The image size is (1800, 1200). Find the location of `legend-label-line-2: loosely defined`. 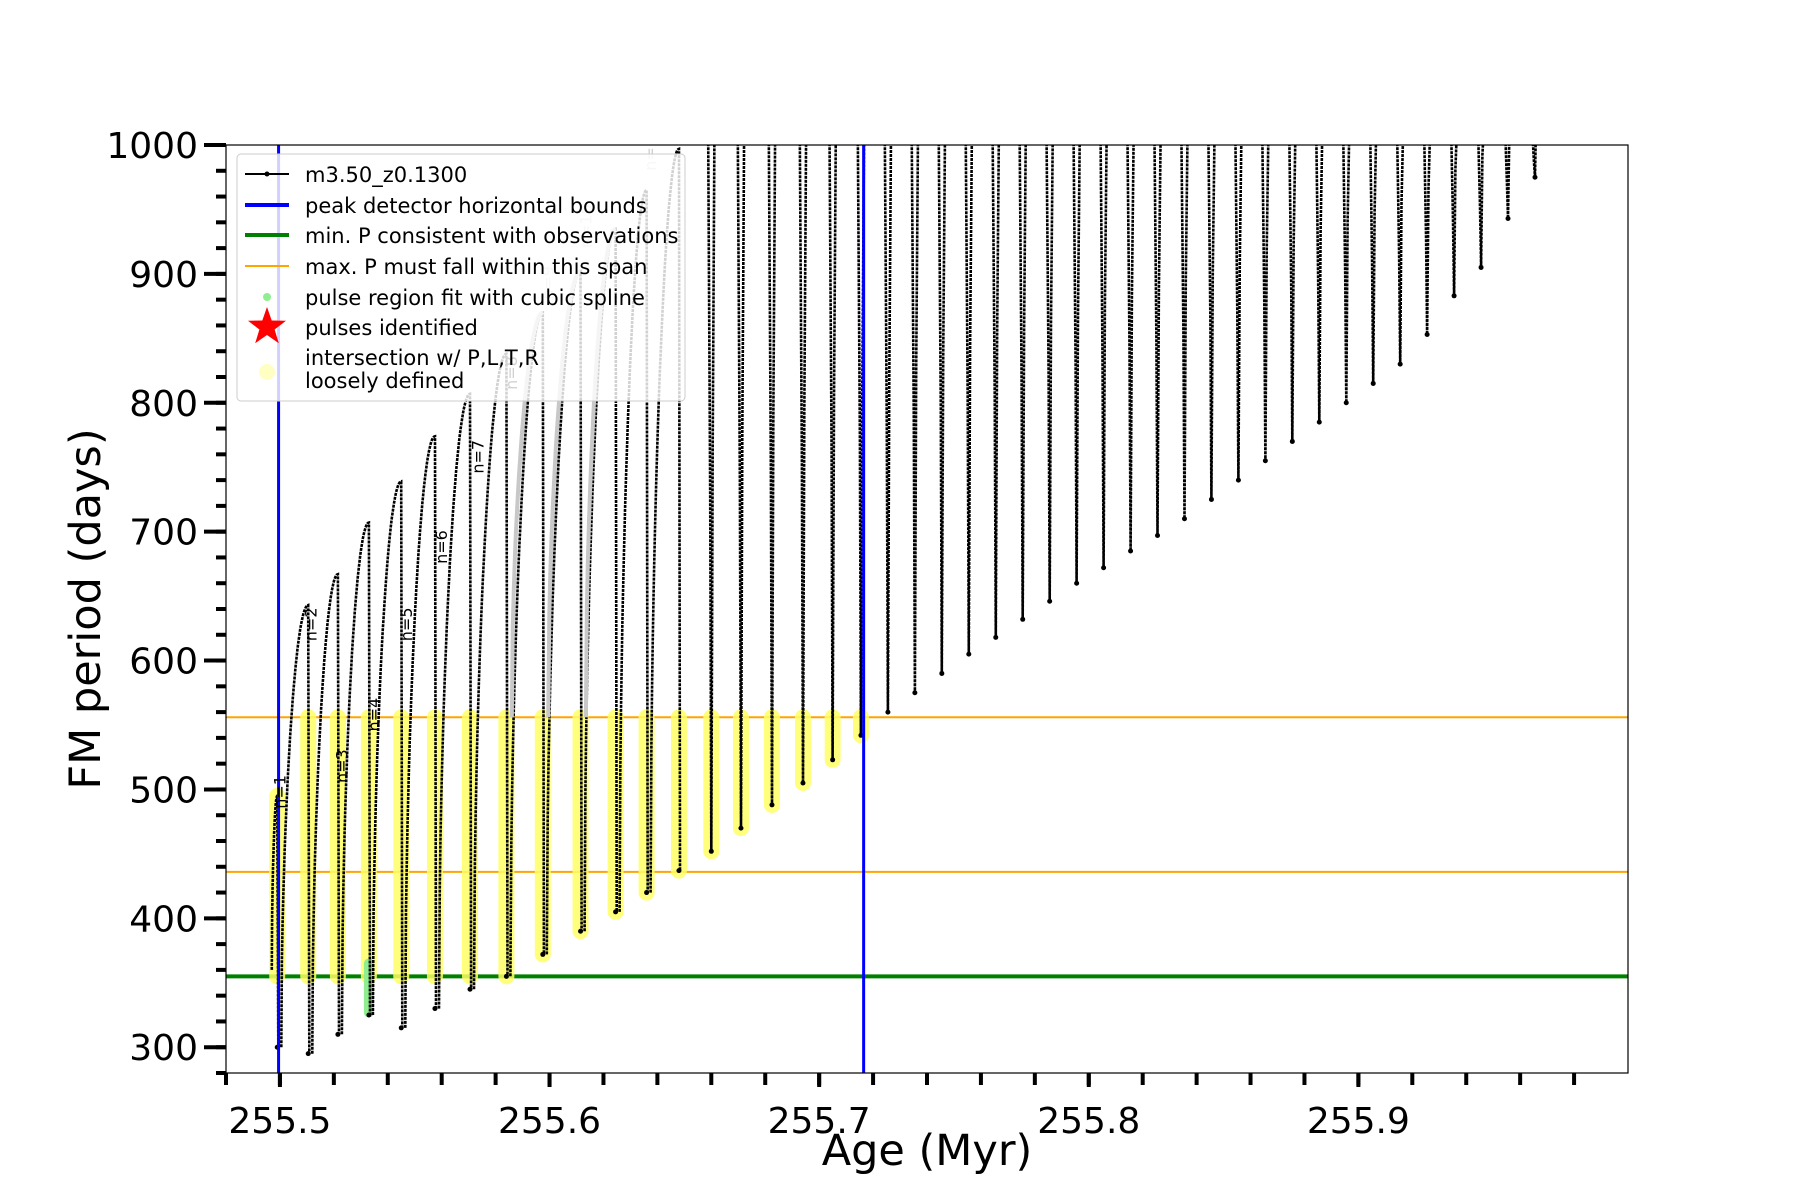

legend-label-line-2: loosely defined is located at coordinates (384, 381).